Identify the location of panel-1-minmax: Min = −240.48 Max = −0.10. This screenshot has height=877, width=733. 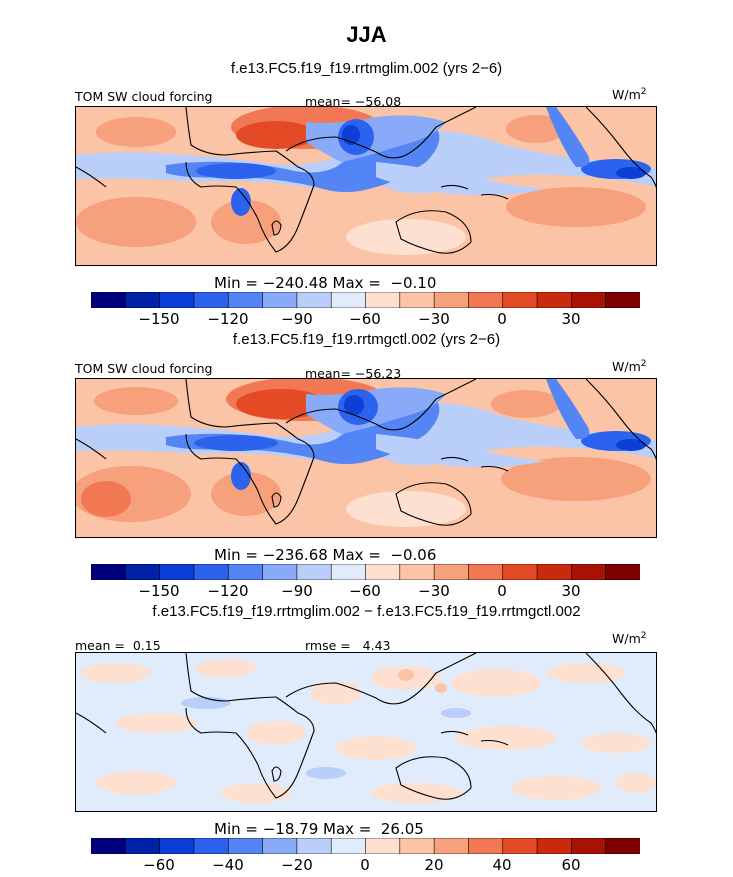
(325, 283).